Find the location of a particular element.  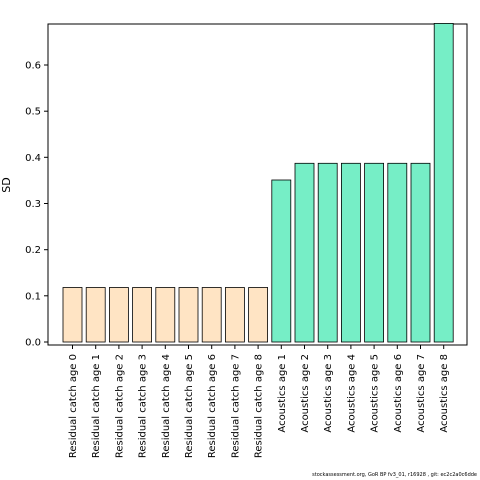

x-tick-label-15: Acoustics age 7 is located at coordinates (421, 393).